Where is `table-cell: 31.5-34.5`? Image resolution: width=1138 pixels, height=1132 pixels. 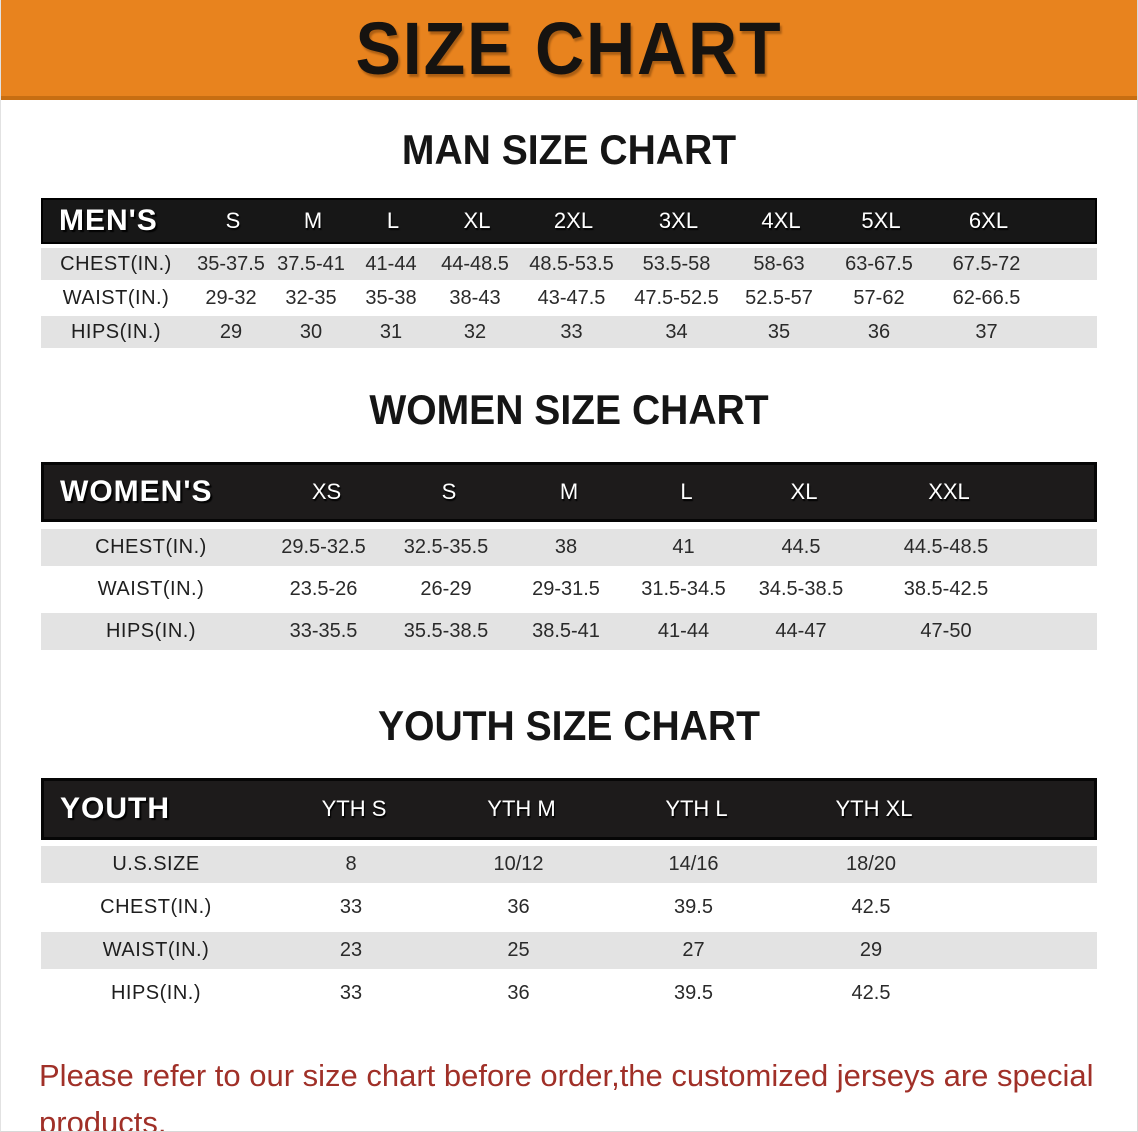
table-cell: 31.5-34.5 is located at coordinates (683, 589).